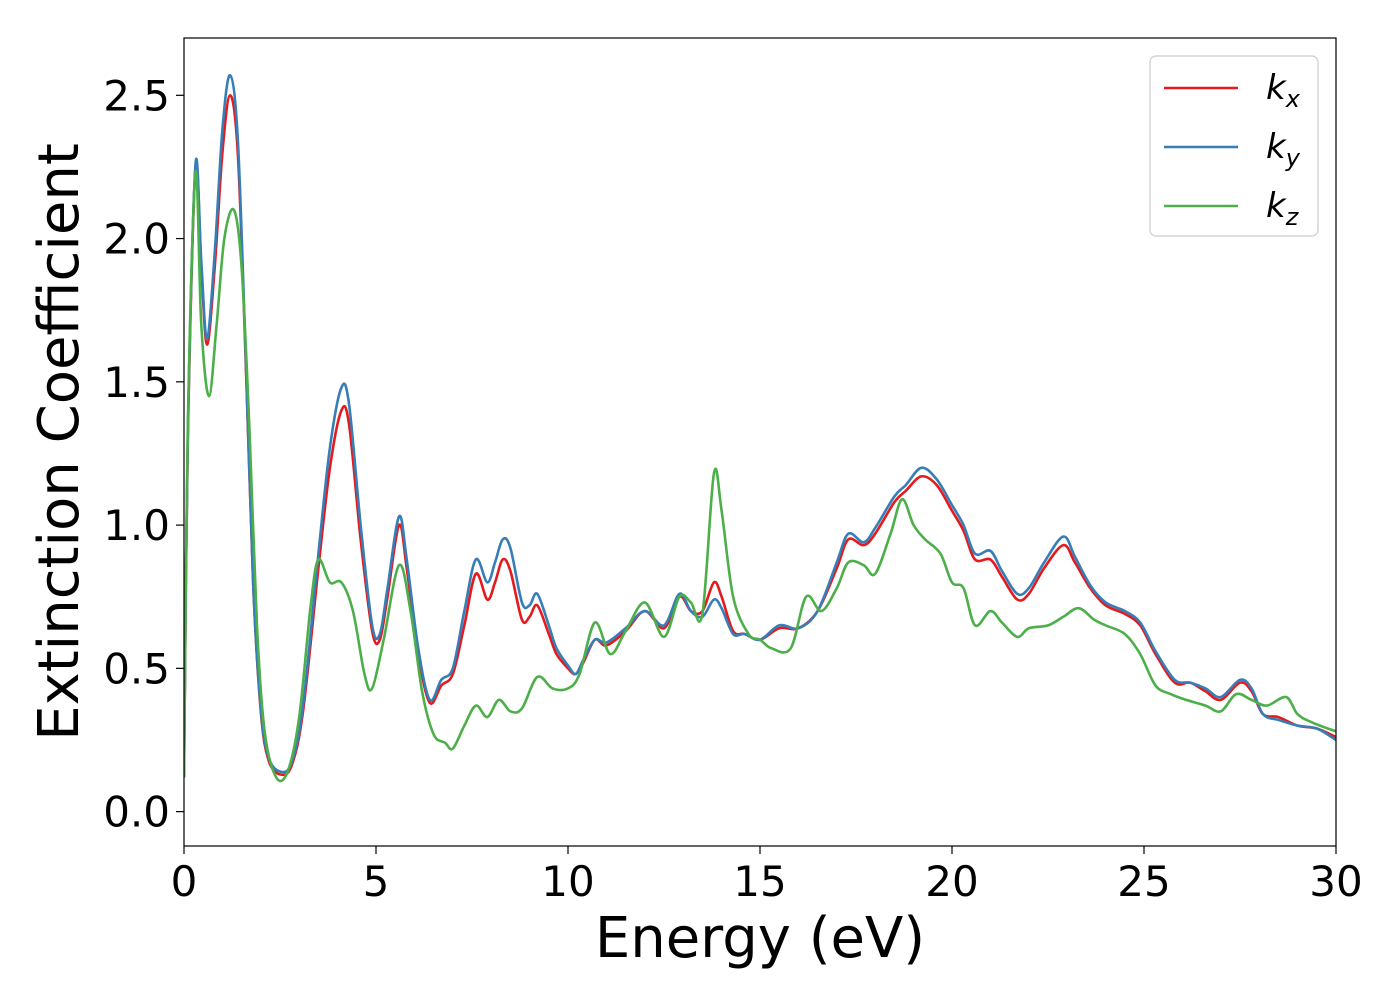 This screenshot has height=1000, width=1400. Describe the element at coordinates (1232, 149) in the screenshot. I see `legend-entry-k-y: ky` at that location.